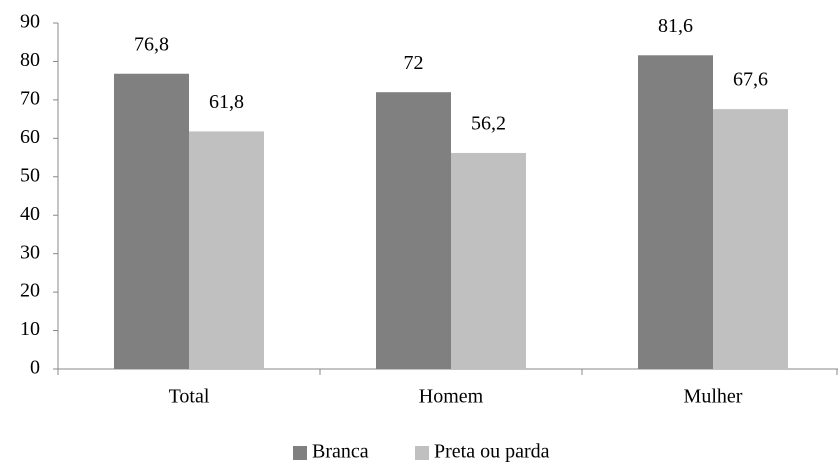 Image resolution: width=838 pixels, height=466 pixels. What do you see at coordinates (30, 291) in the screenshot?
I see `y-tick-label: 20` at bounding box center [30, 291].